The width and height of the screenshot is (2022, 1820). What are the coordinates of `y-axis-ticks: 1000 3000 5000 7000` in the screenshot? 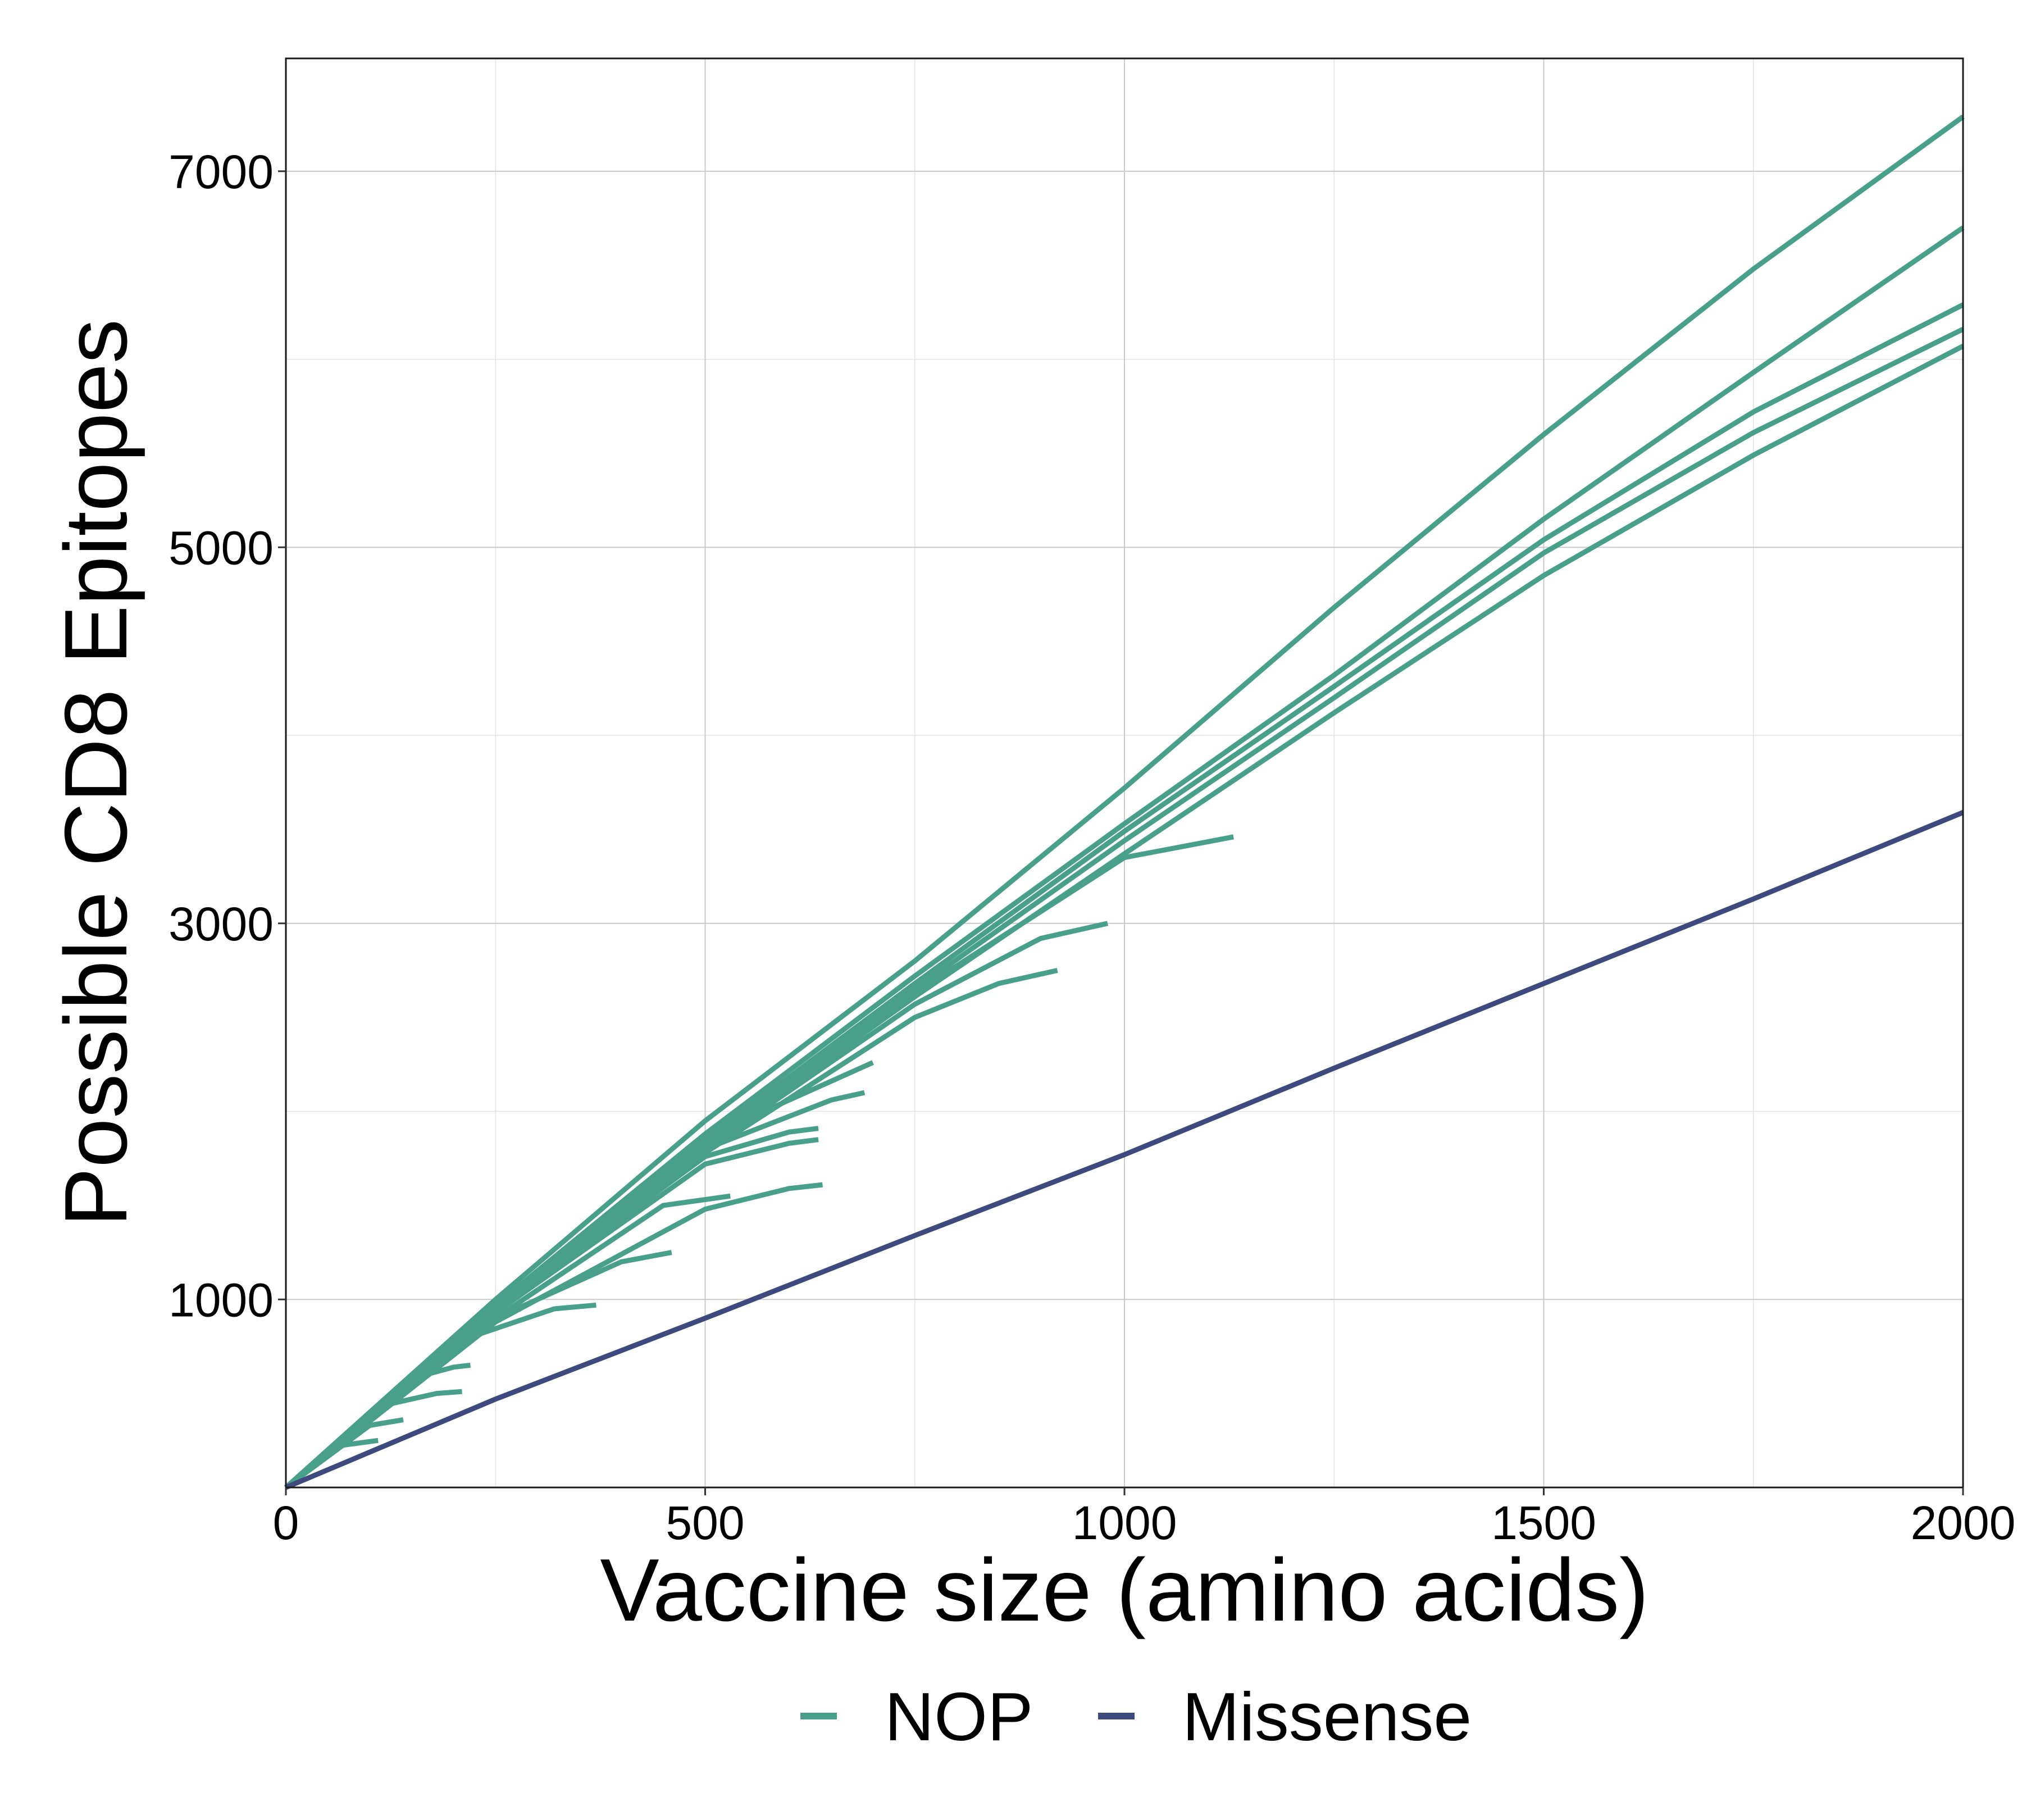 It's located at (227, 735).